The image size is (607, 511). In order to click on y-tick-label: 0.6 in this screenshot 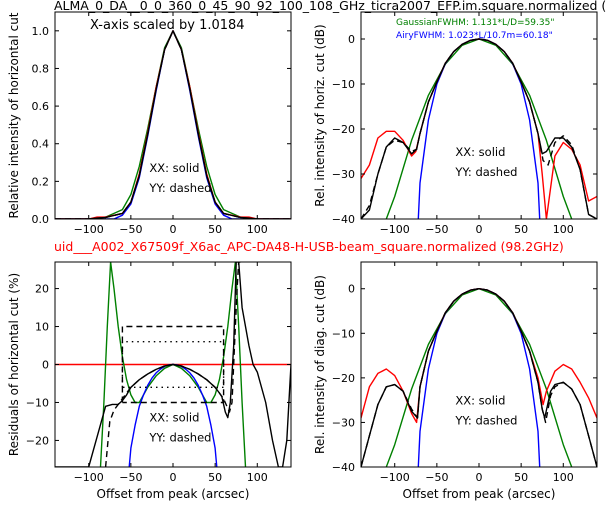, I will do `click(41, 106)`.